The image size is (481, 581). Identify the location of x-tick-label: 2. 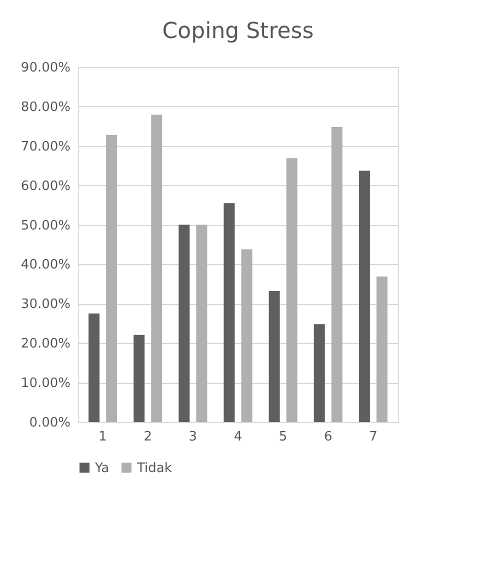
(148, 437).